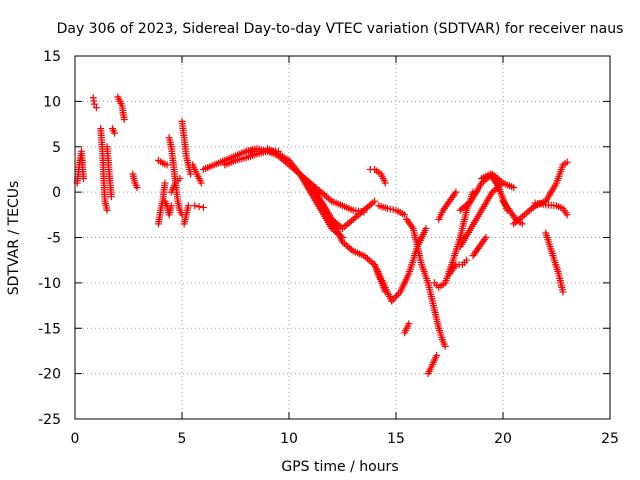  What do you see at coordinates (14, 238) in the screenshot?
I see `y-axis-label: SDTVAR / TECUs` at bounding box center [14, 238].